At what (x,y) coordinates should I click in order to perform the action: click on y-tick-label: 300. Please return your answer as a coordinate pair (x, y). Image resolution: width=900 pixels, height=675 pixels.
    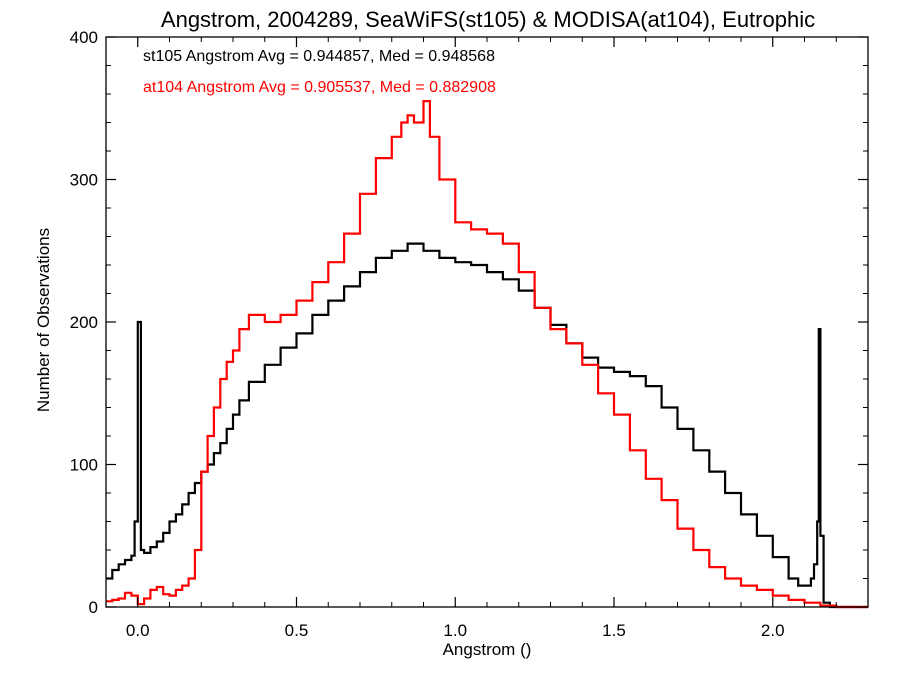
    Looking at the image, I should click on (84, 180).